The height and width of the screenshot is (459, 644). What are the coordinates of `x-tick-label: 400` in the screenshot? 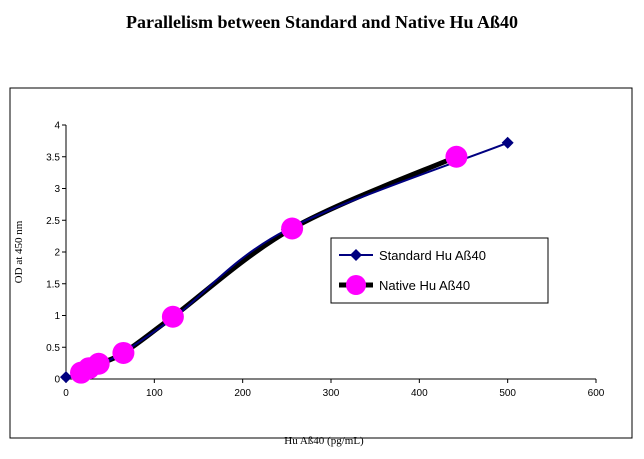 It's located at (419, 393).